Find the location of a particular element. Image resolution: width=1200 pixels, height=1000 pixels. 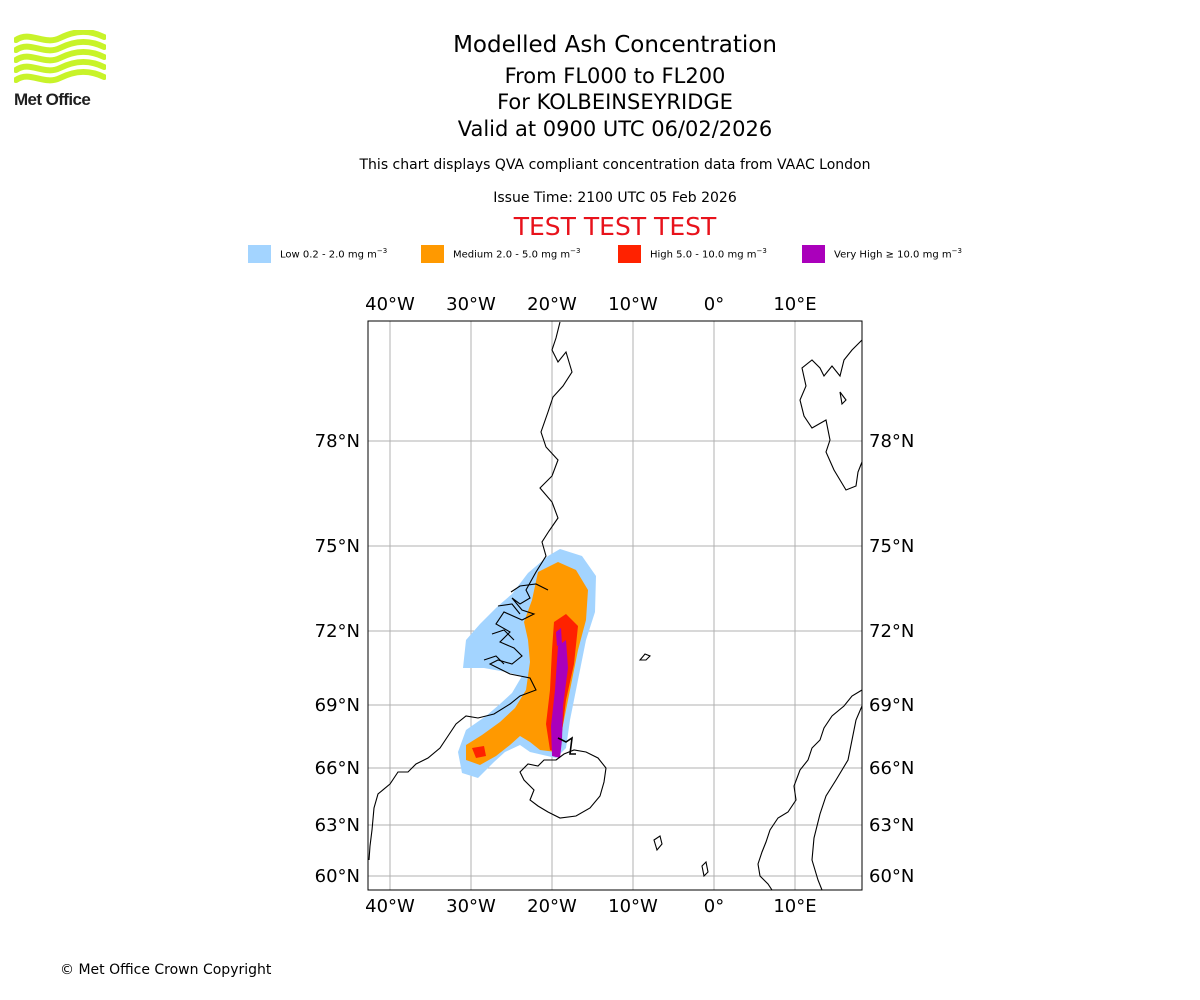

ash-very-high-concentration-patch is located at coordinates (559, 637).